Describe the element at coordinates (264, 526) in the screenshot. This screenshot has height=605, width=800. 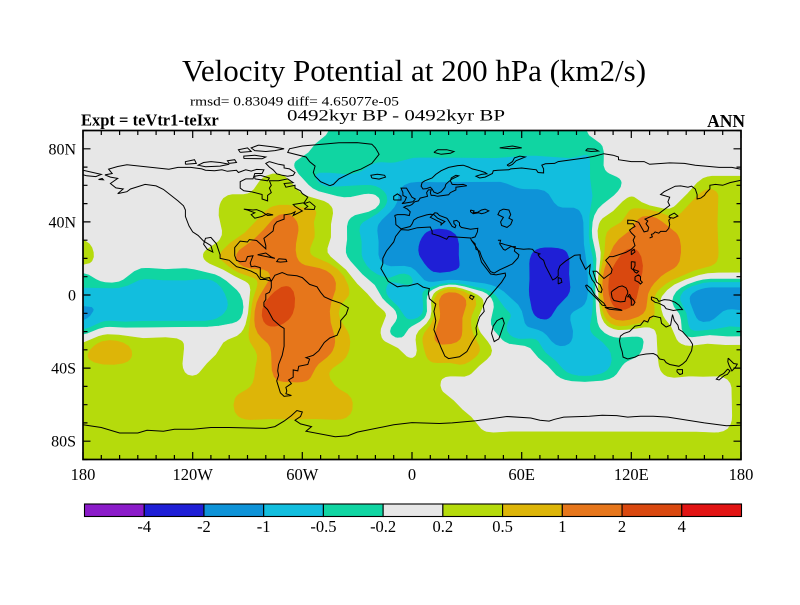
I see `svg-text: -1` at that location.